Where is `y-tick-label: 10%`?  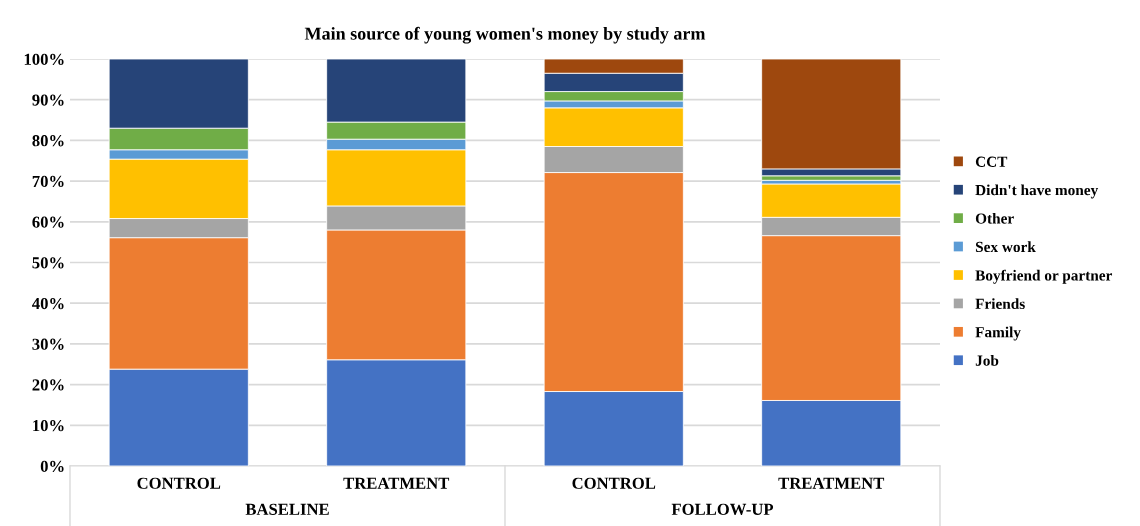
y-tick-label: 10% is located at coordinates (48, 426).